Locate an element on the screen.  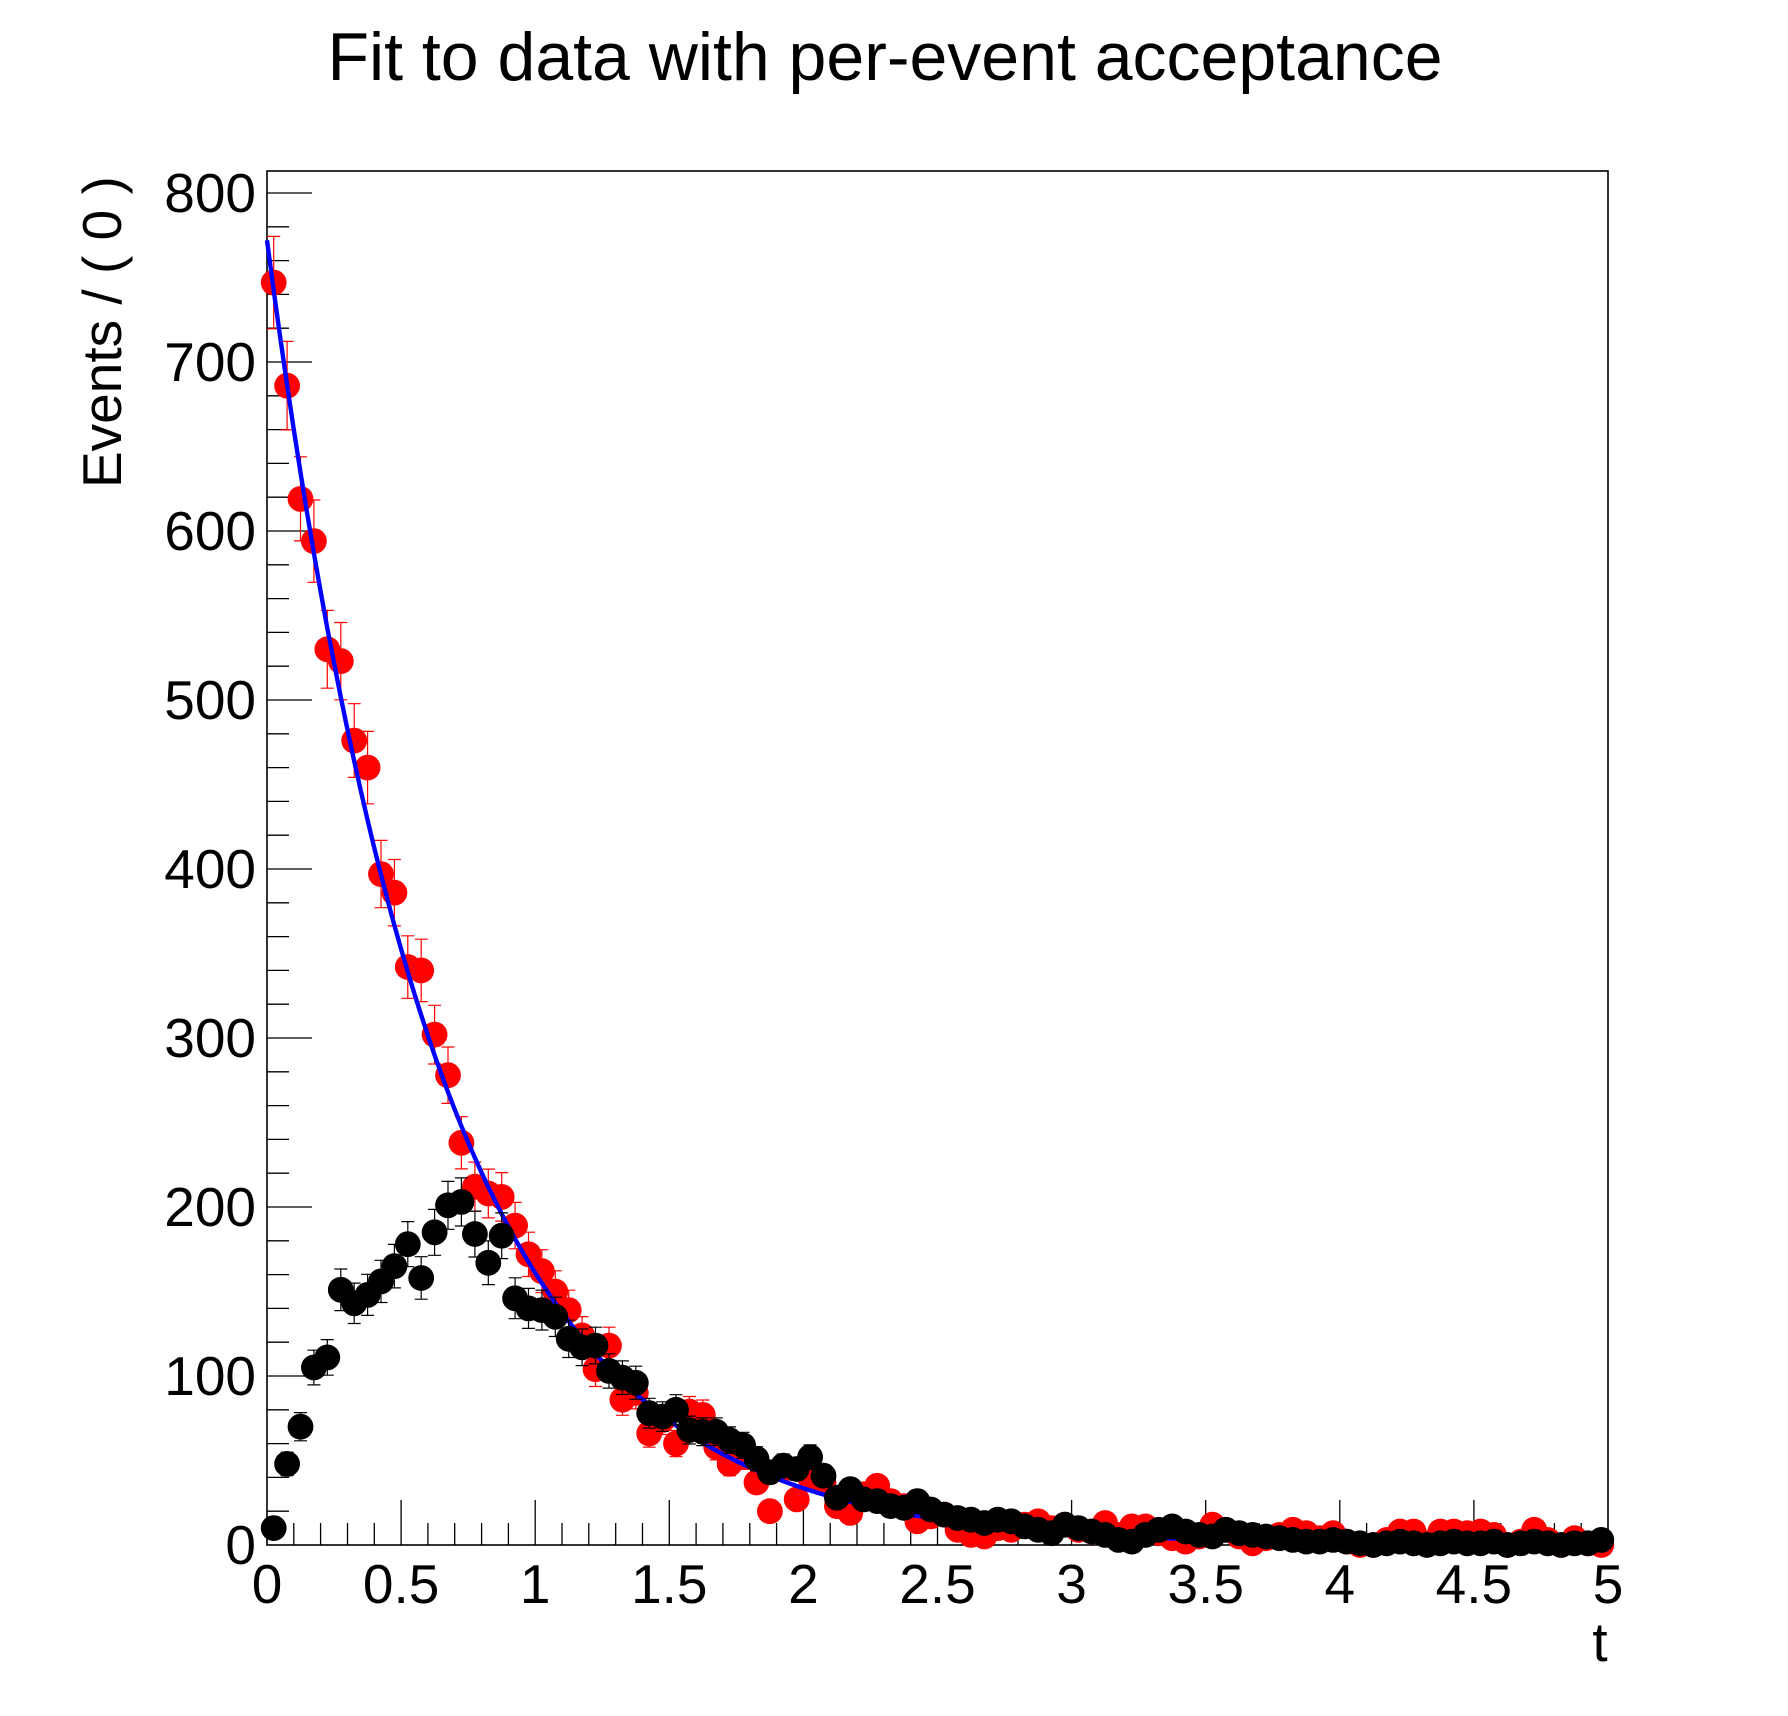
svg-text: 1 is located at coordinates (535, 1584).